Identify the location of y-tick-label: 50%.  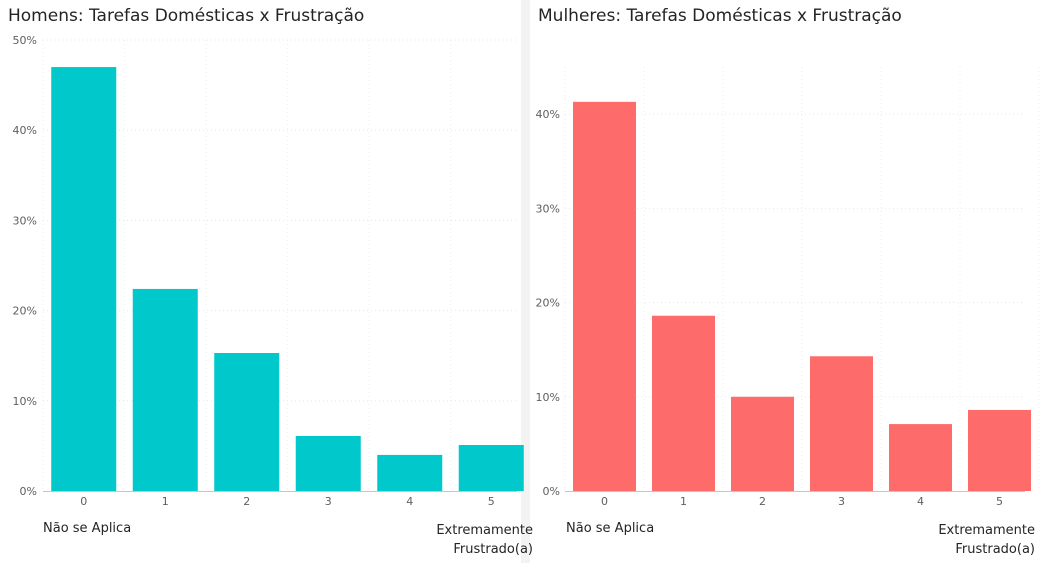
(25, 40).